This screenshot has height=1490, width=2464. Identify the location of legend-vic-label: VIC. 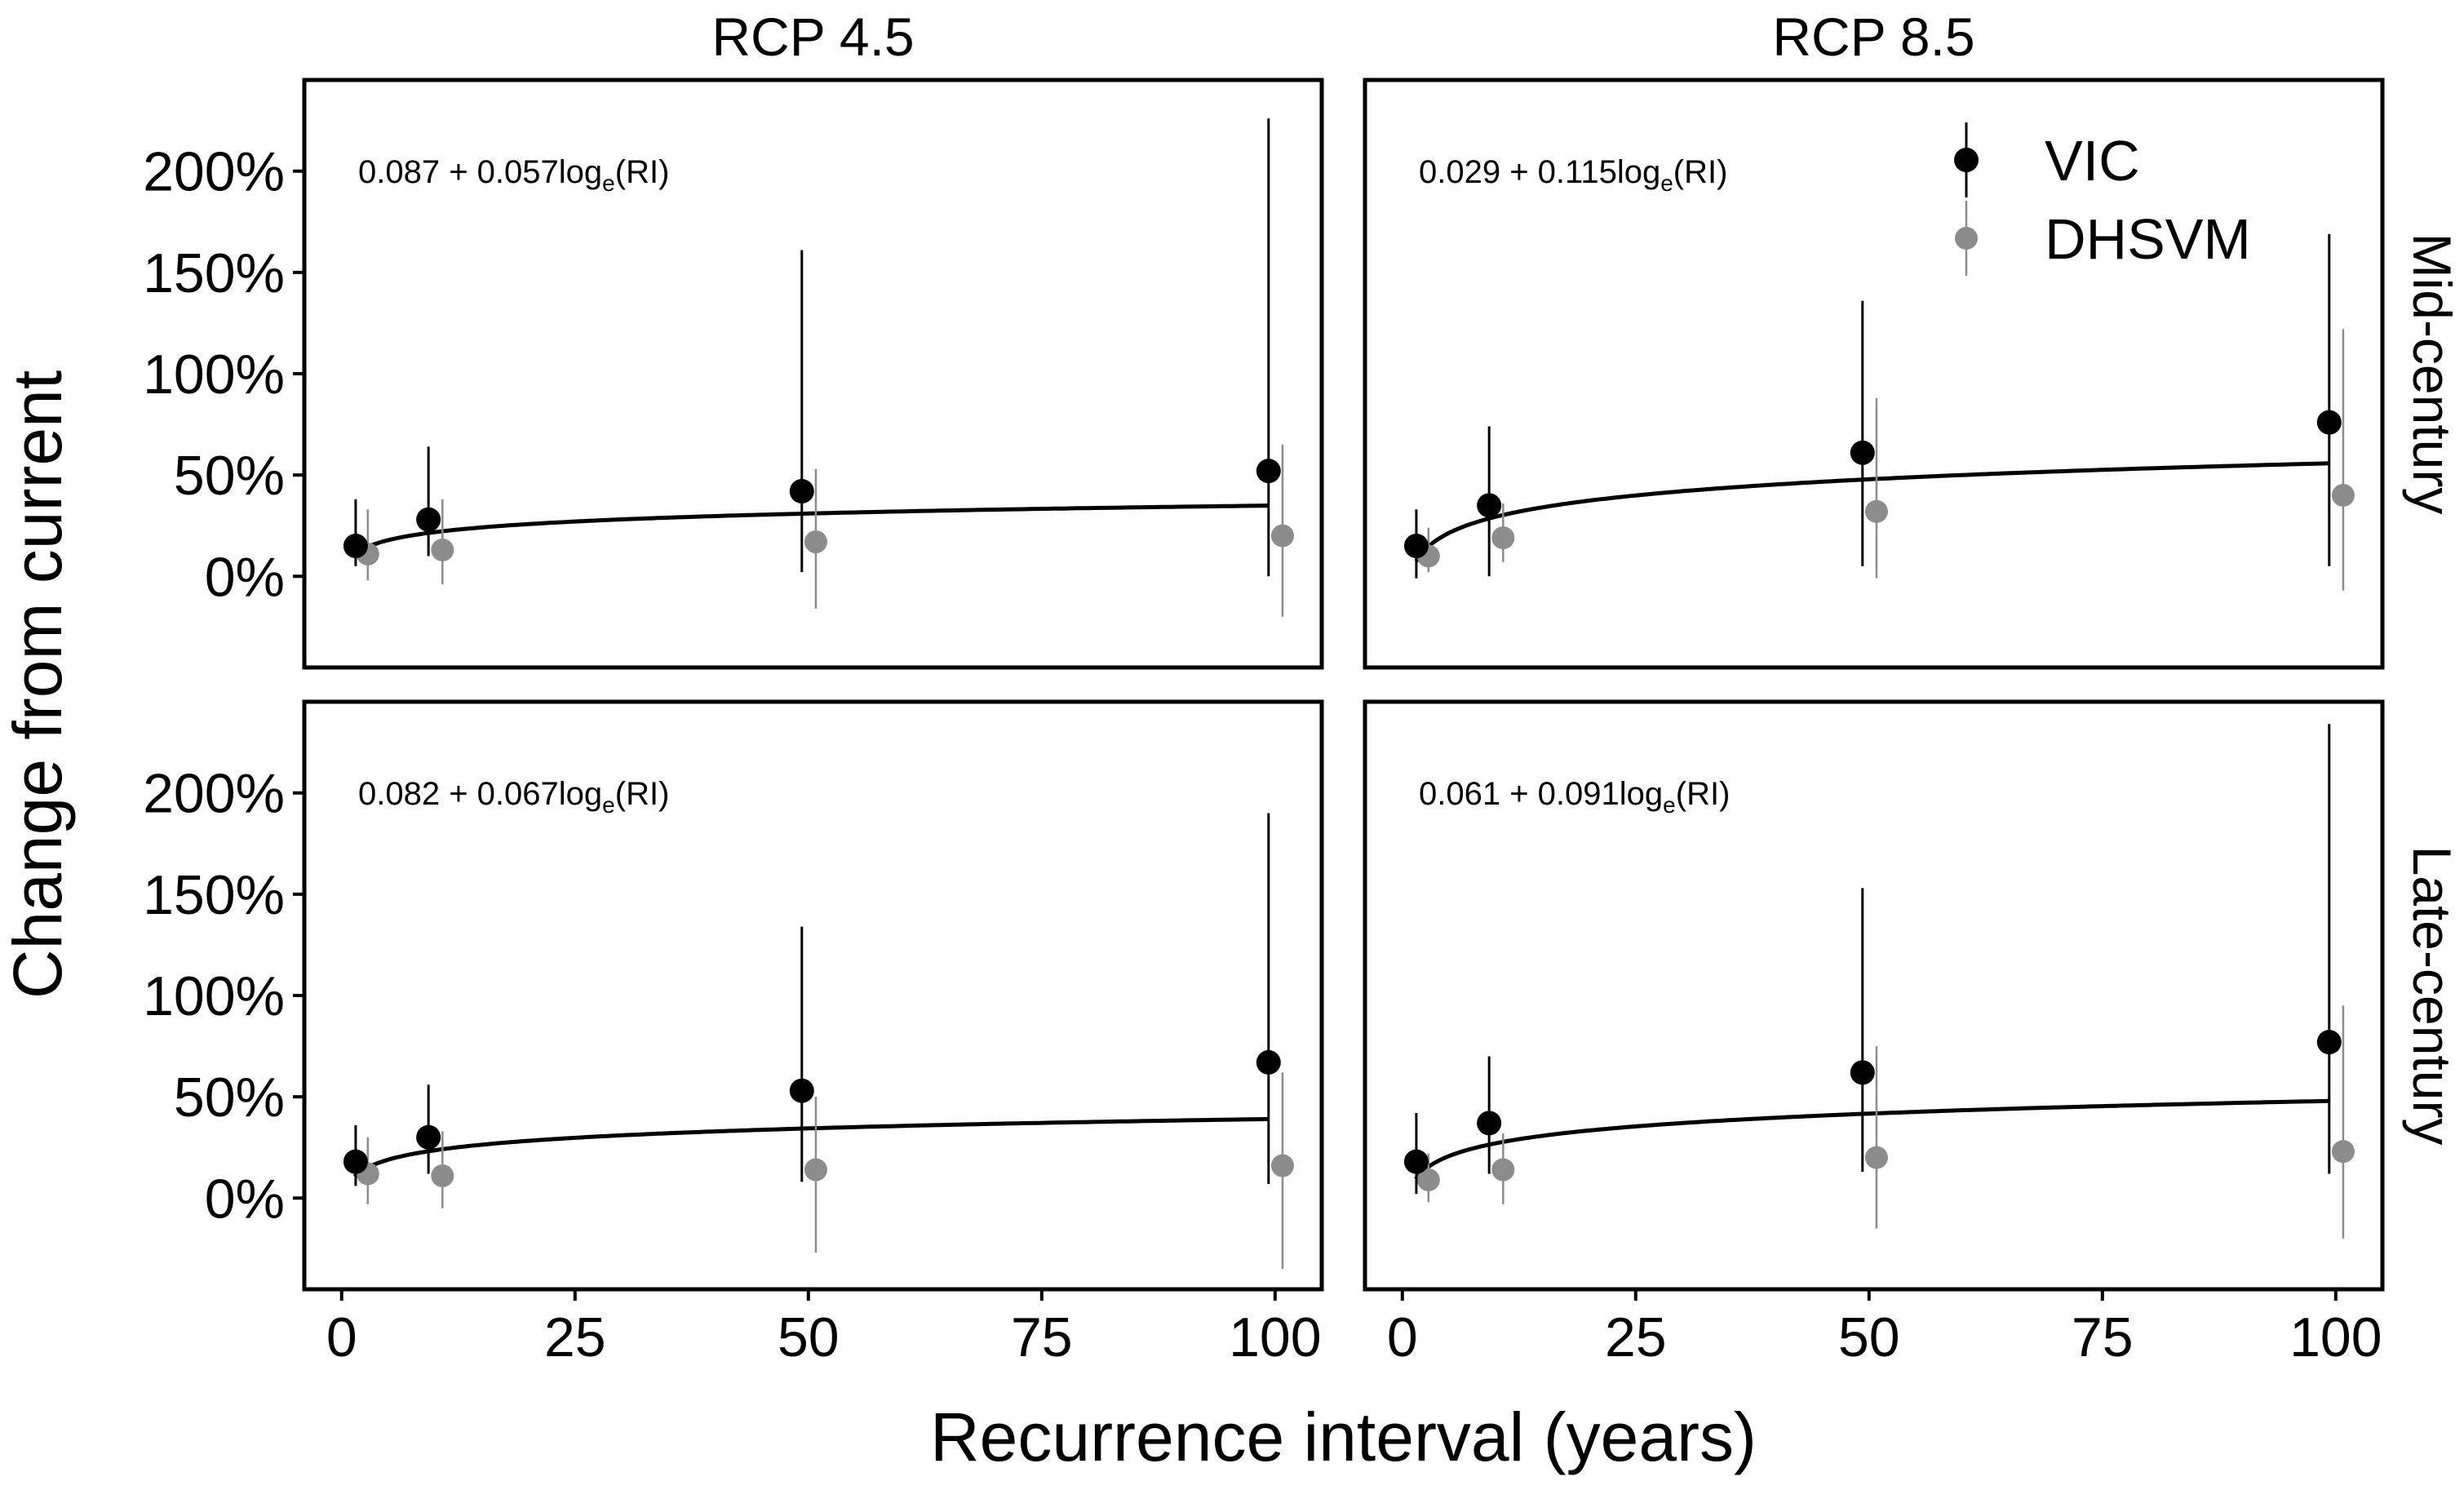
(2092, 161).